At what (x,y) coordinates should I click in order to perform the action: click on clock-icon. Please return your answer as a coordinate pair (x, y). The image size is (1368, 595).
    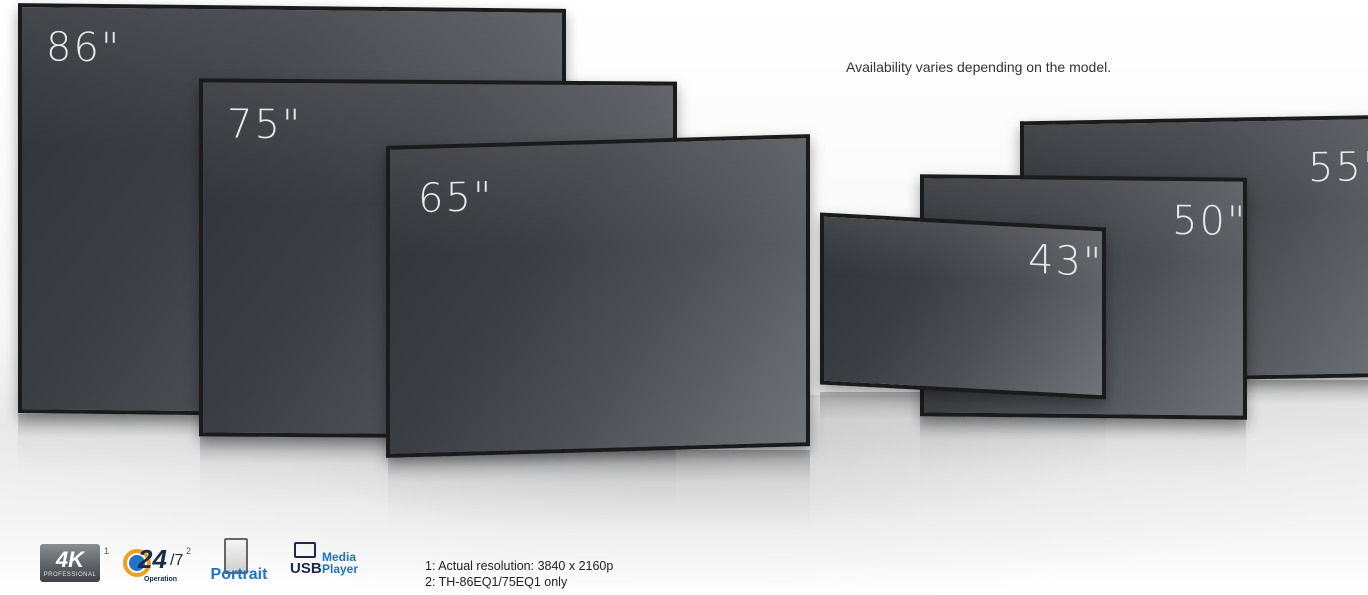
    Looking at the image, I should click on (137, 563).